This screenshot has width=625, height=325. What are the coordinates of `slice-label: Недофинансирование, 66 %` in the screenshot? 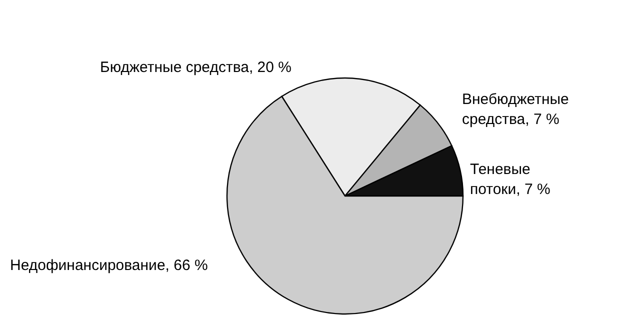 It's located at (109, 265).